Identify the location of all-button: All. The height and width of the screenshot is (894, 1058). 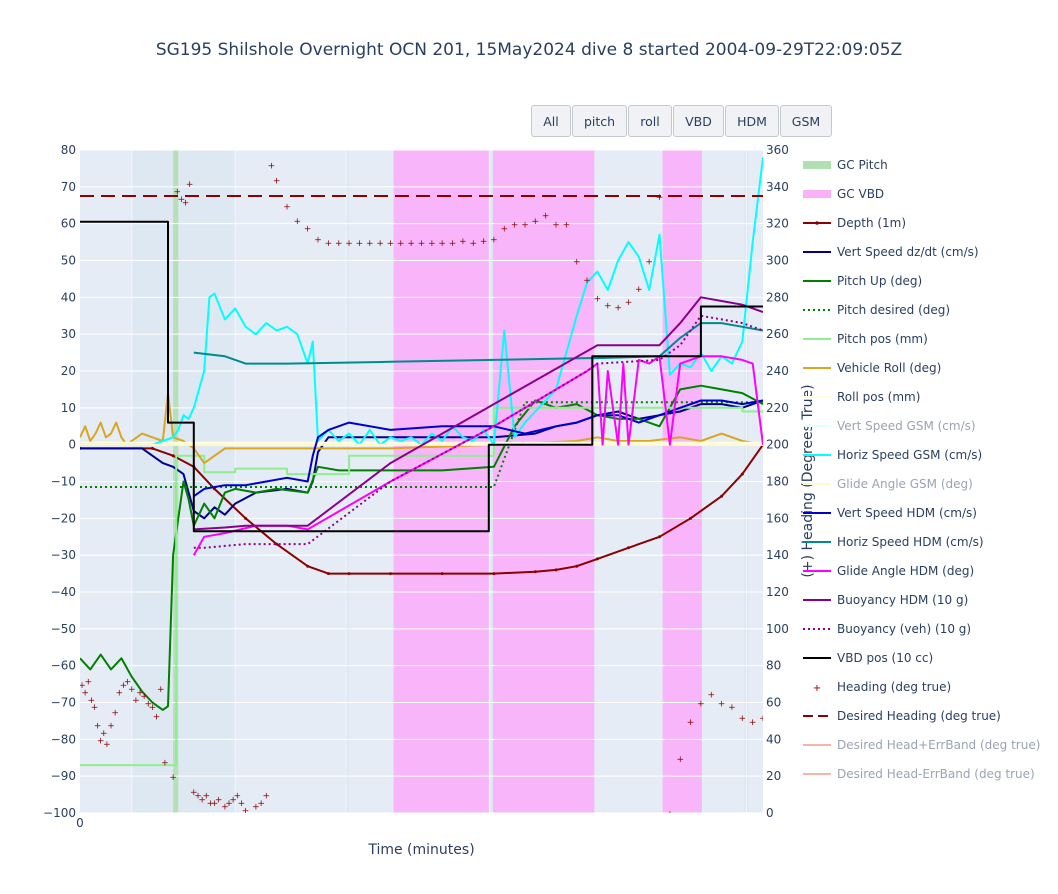
(551, 121).